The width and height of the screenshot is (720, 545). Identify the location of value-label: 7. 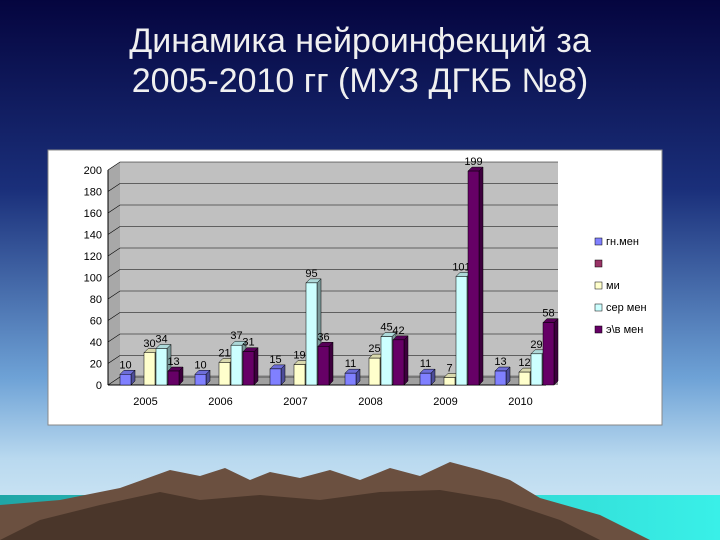
(449, 368).